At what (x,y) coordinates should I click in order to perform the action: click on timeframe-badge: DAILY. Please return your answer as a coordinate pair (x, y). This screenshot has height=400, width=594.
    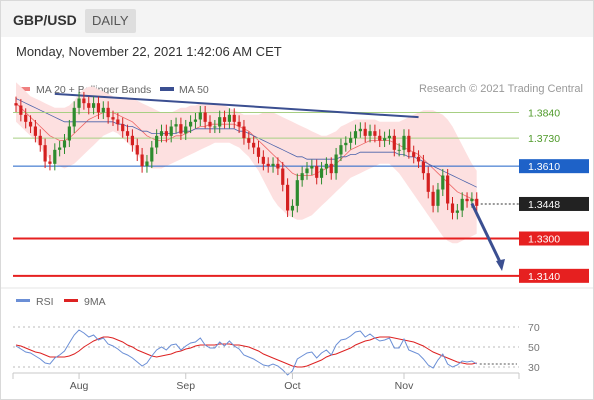
    Looking at the image, I should click on (110, 21).